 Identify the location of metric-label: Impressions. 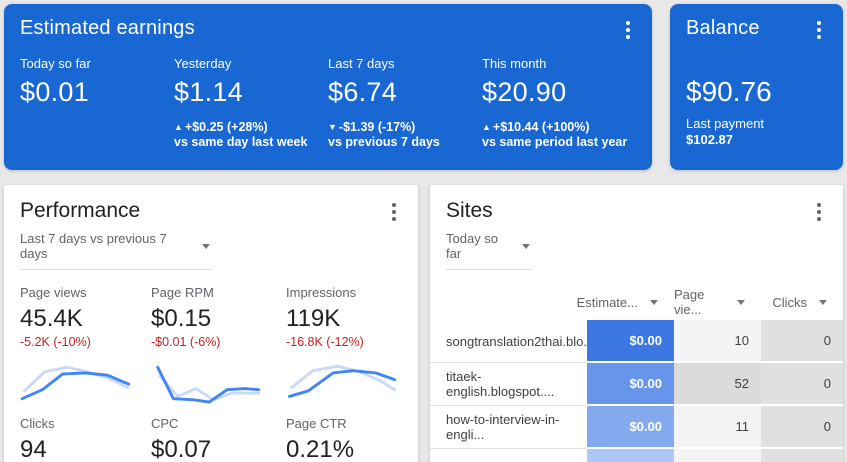
(321, 292).